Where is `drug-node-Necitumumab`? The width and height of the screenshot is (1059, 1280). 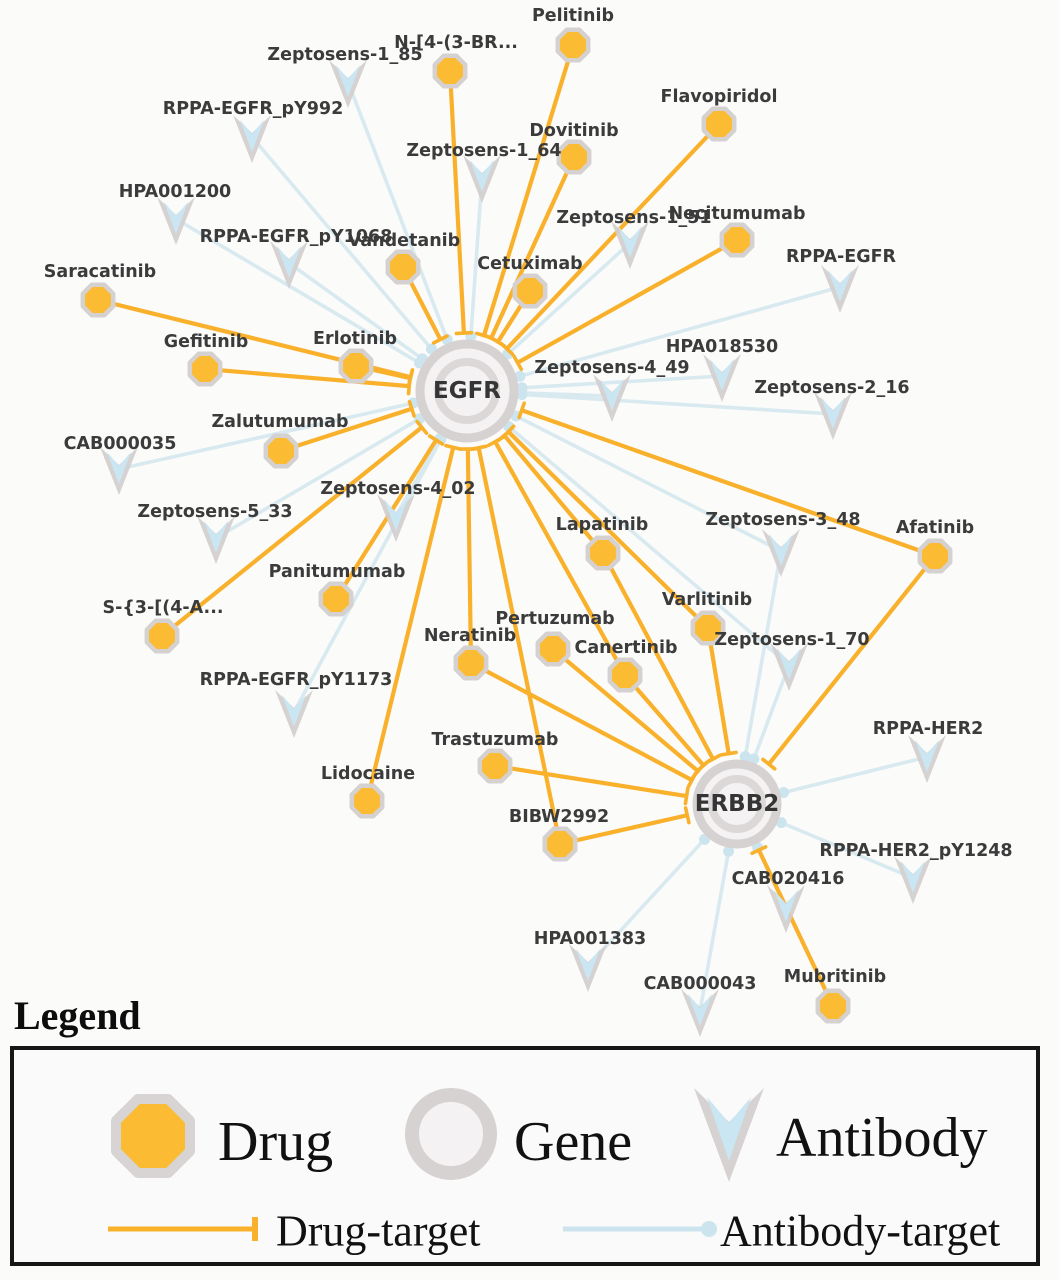
drug-node-Necitumumab is located at coordinates (737, 240).